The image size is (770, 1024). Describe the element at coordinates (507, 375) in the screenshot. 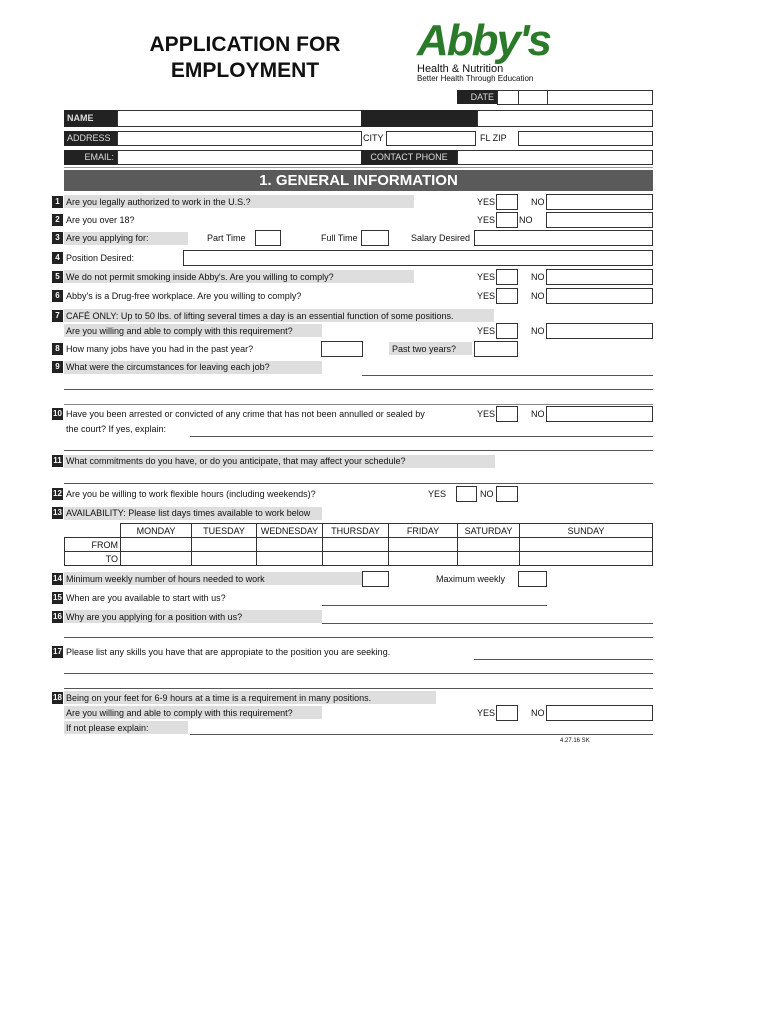

I see `q9-answer-line` at that location.